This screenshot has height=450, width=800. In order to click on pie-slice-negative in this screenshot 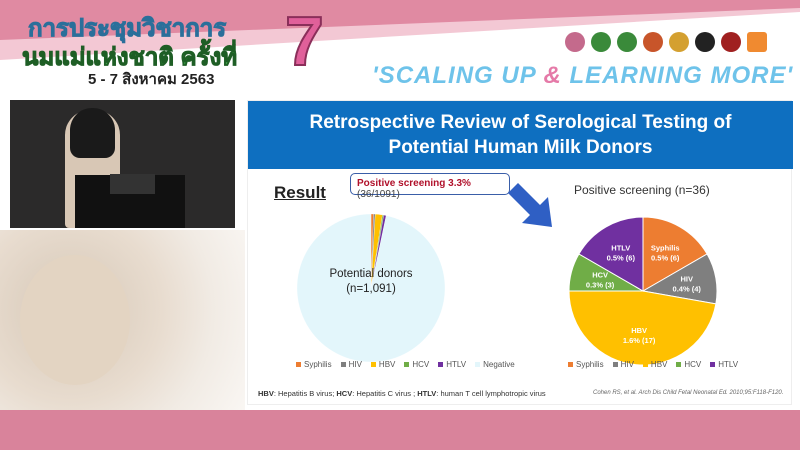, I will do `click(371, 288)`.